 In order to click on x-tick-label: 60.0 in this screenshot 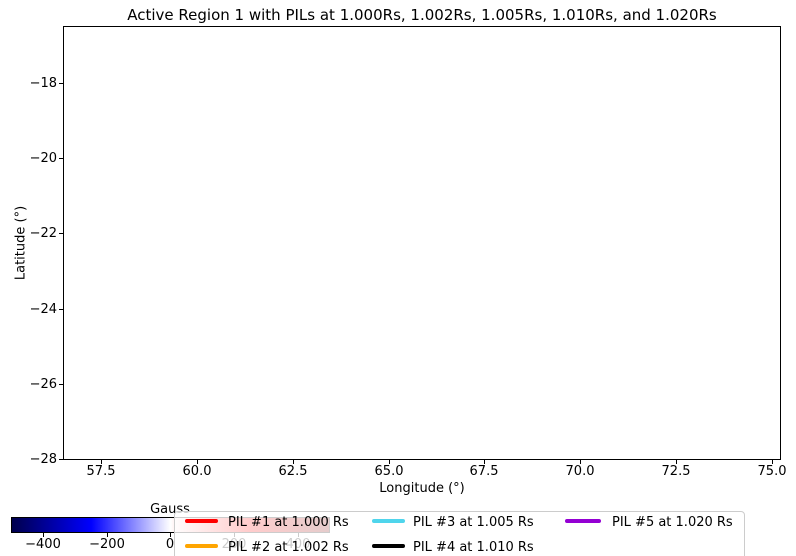, I will do `click(197, 471)`.